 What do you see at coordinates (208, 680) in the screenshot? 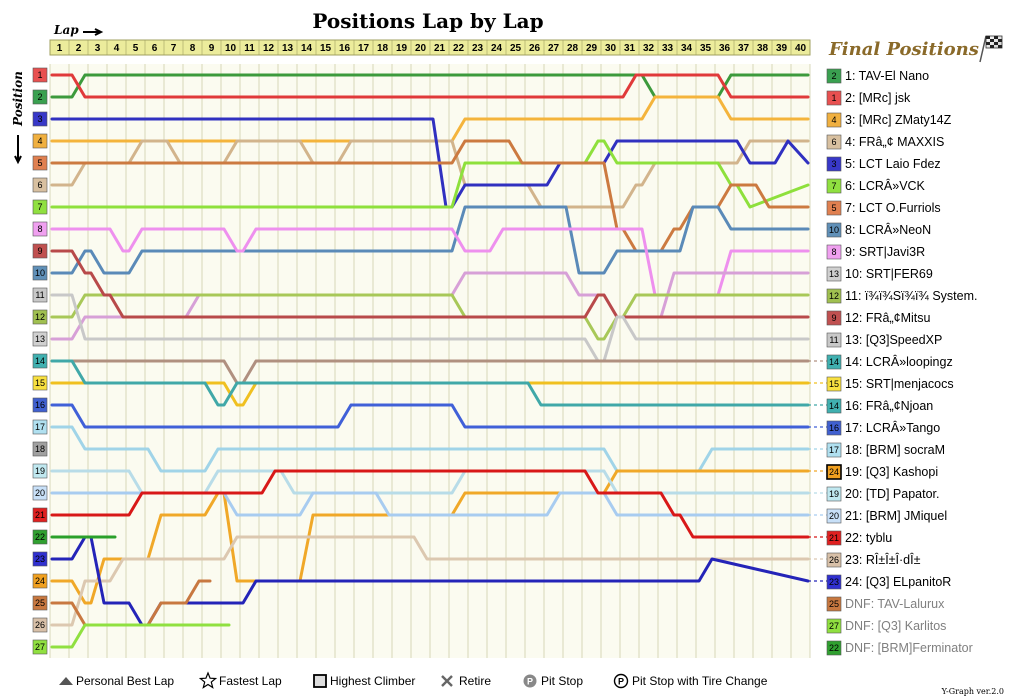
I see `fastest-lap-icon` at bounding box center [208, 680].